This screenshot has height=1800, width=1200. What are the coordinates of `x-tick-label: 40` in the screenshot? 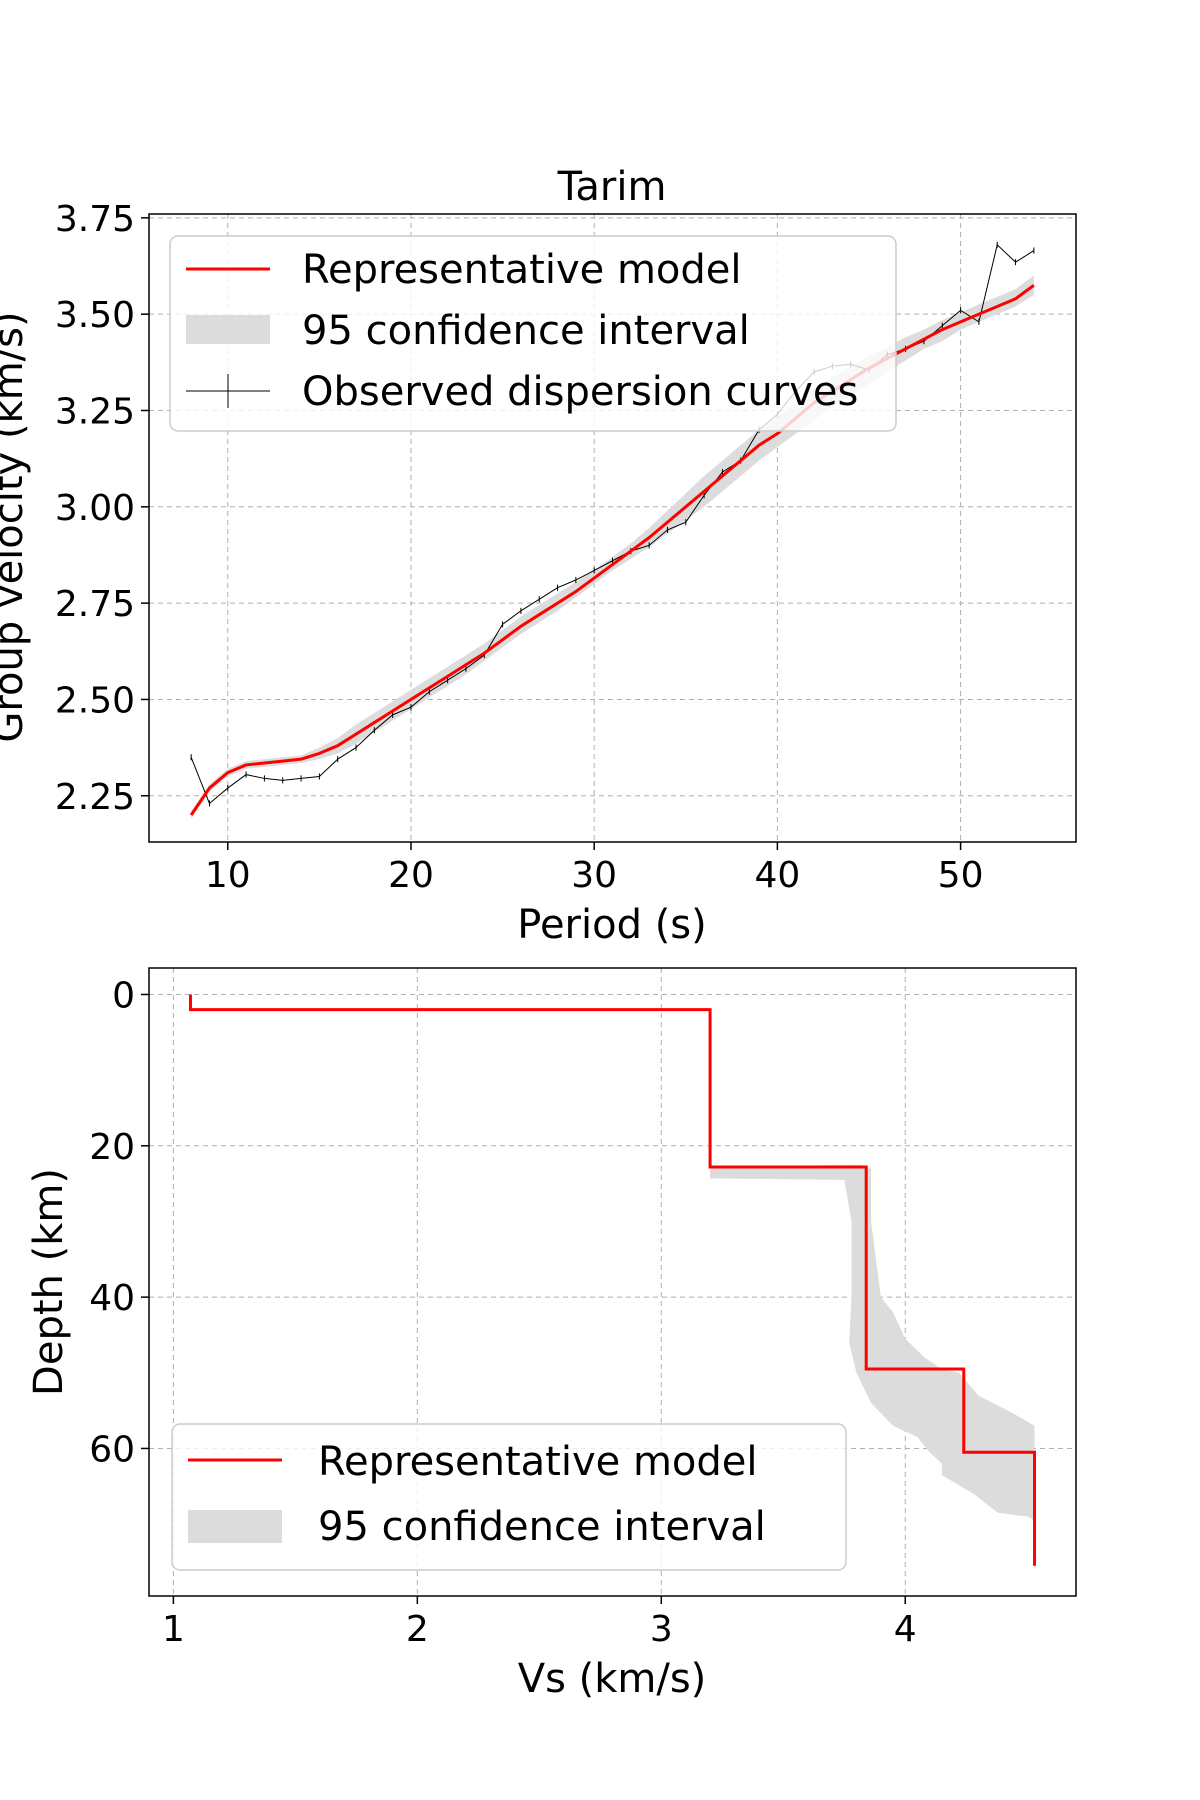 It's located at (777, 875).